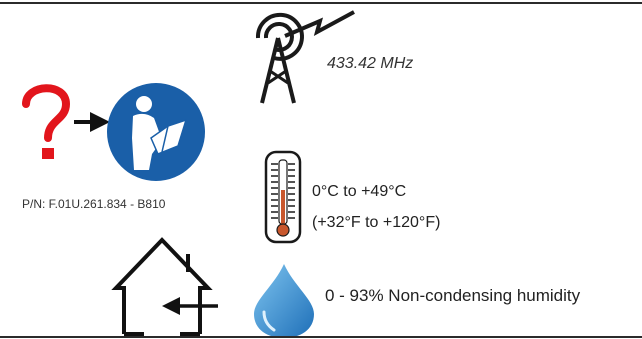  I want to click on temperature-celsius: 0°C to +49°C, so click(359, 191).